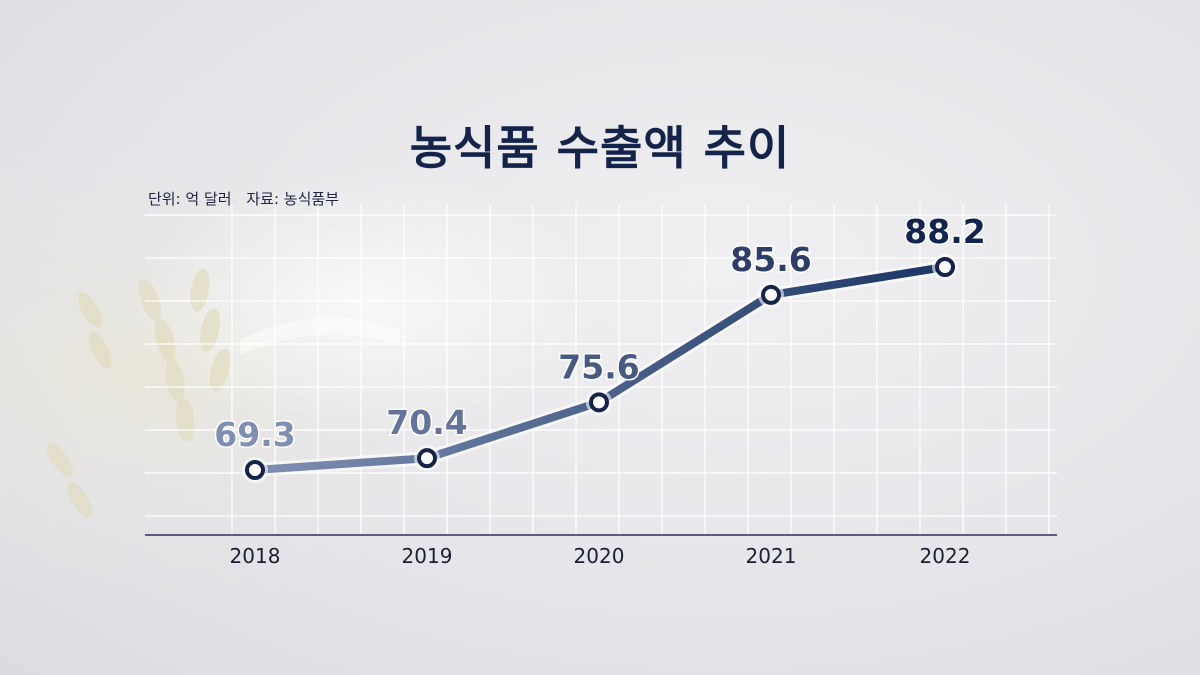  What do you see at coordinates (600, 148) in the screenshot?
I see `chart-title: 농식품 수출액 추이` at bounding box center [600, 148].